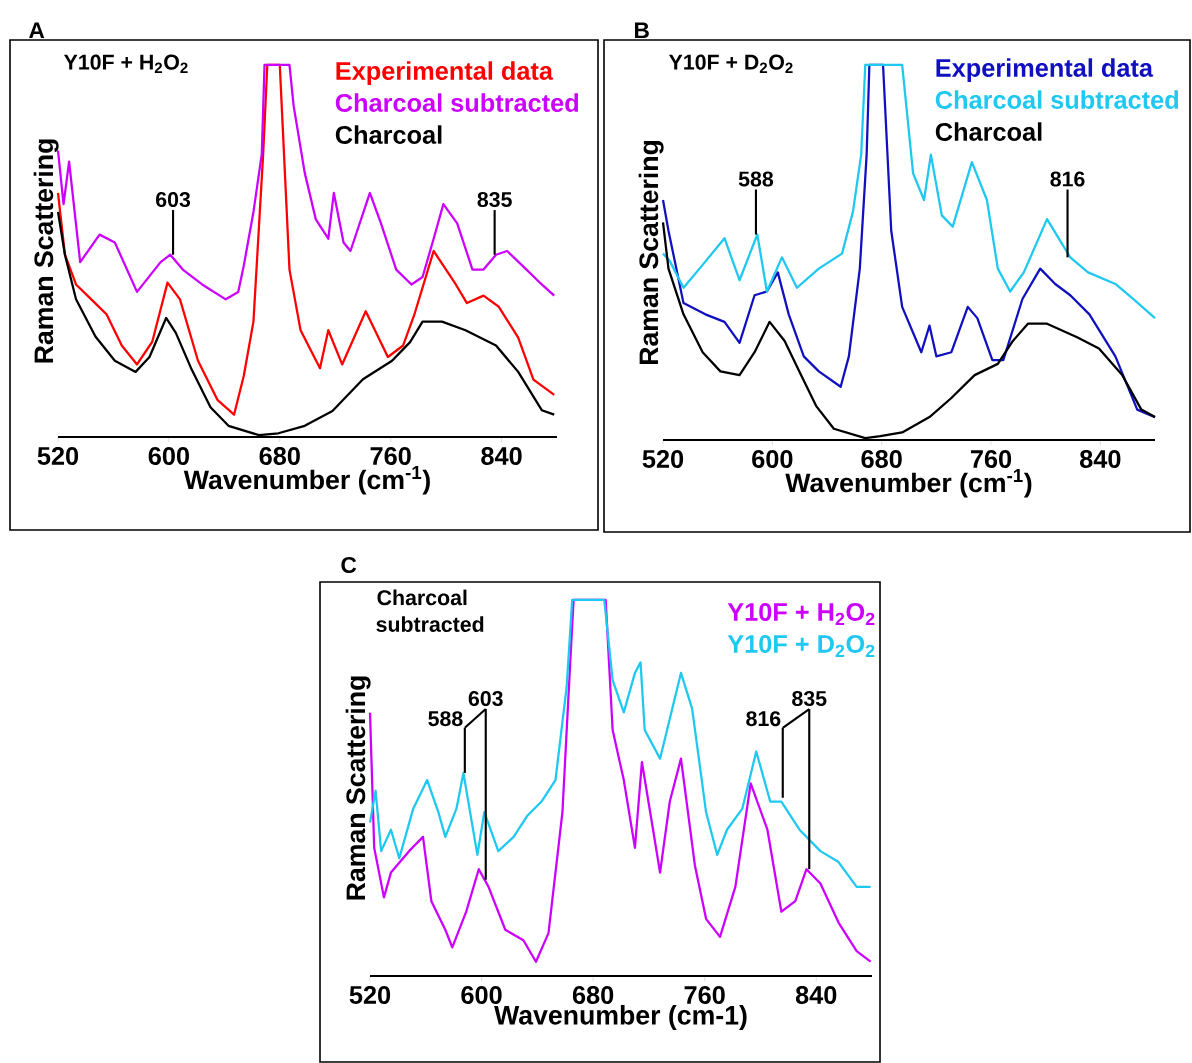  Describe the element at coordinates (730, 63) in the screenshot. I see `chart-title: Y10F + D$_{2}$O$_{2}$` at that location.